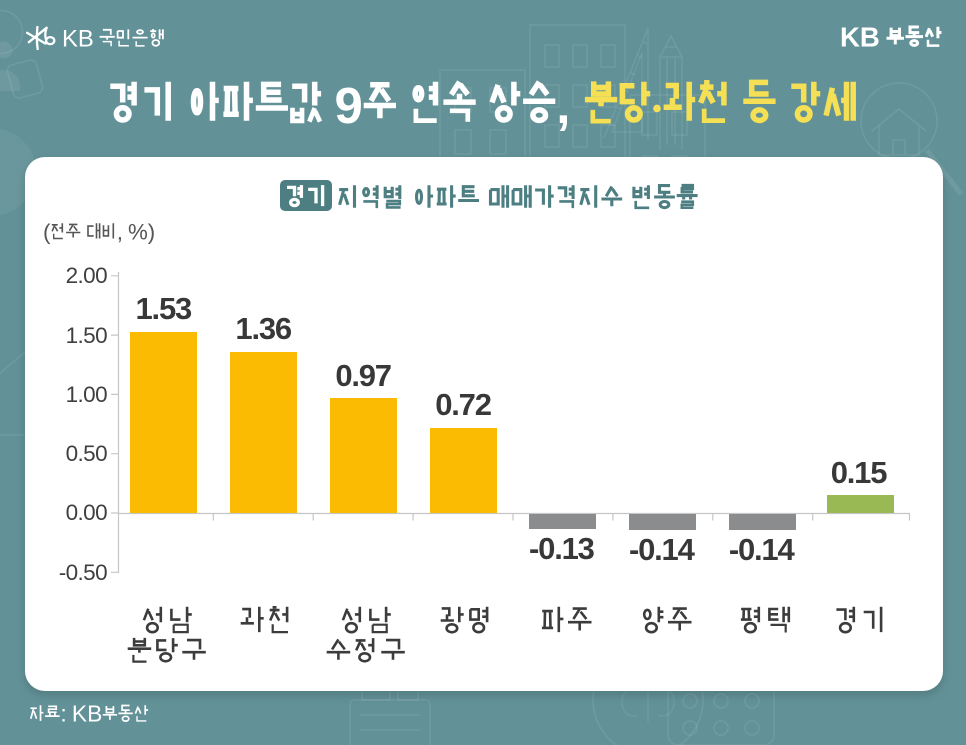 The image size is (966, 745). I want to click on svg-text: 9, so click(349, 105).